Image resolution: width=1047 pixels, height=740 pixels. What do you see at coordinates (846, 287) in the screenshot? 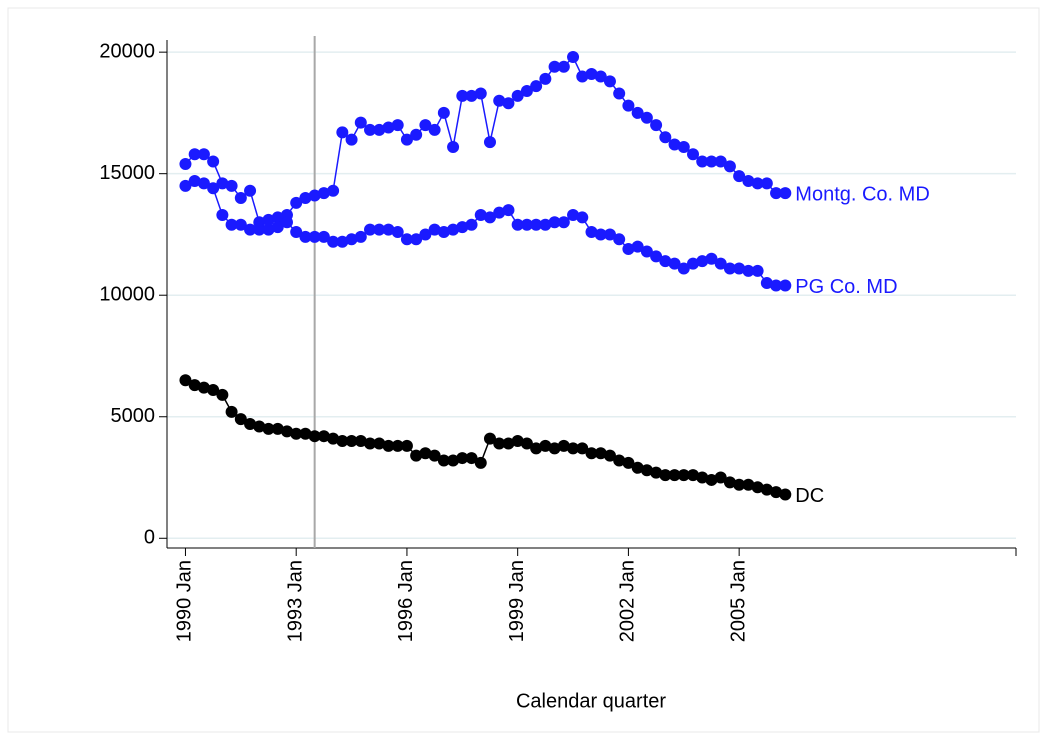
I see `series-label: PG Co. MD` at bounding box center [846, 287].